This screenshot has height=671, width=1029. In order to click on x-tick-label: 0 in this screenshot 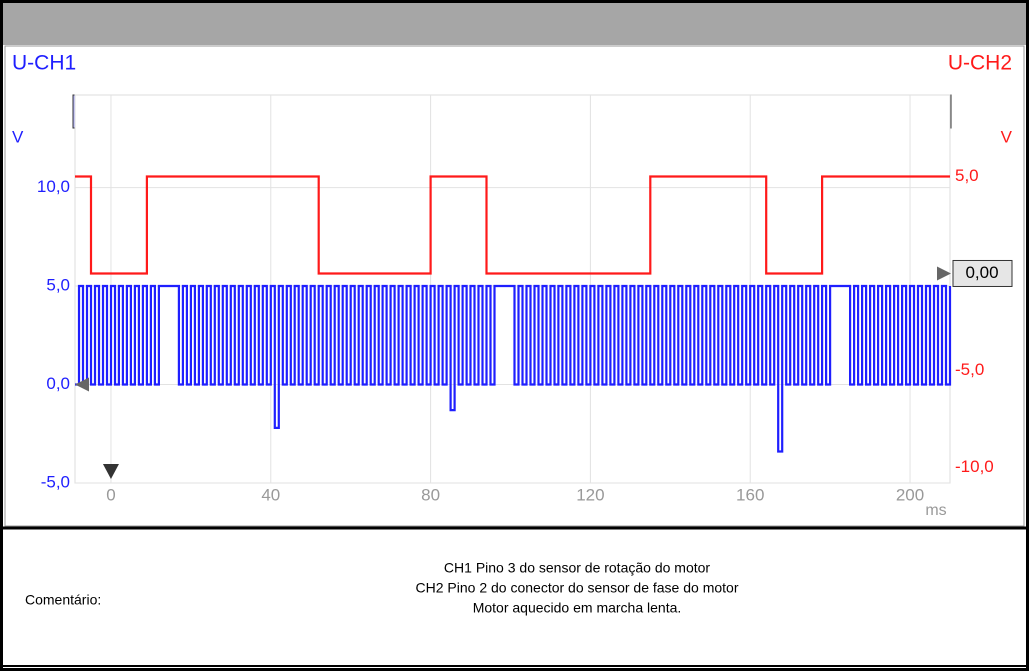, I will do `click(110, 494)`.